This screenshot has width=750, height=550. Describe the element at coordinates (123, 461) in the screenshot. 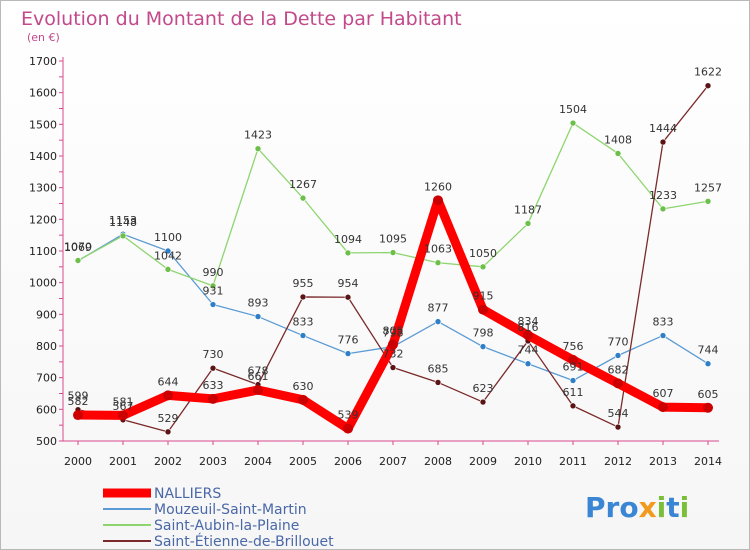

I see `x-tick-label: 2001` at that location.